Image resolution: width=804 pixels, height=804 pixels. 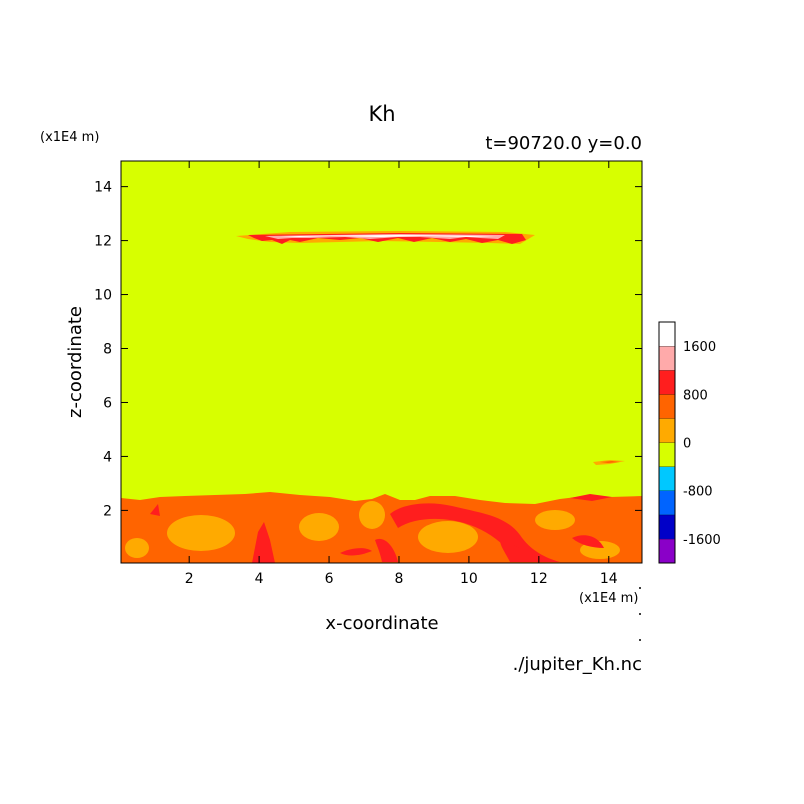 I want to click on streak-white, so click(x=387, y=236).